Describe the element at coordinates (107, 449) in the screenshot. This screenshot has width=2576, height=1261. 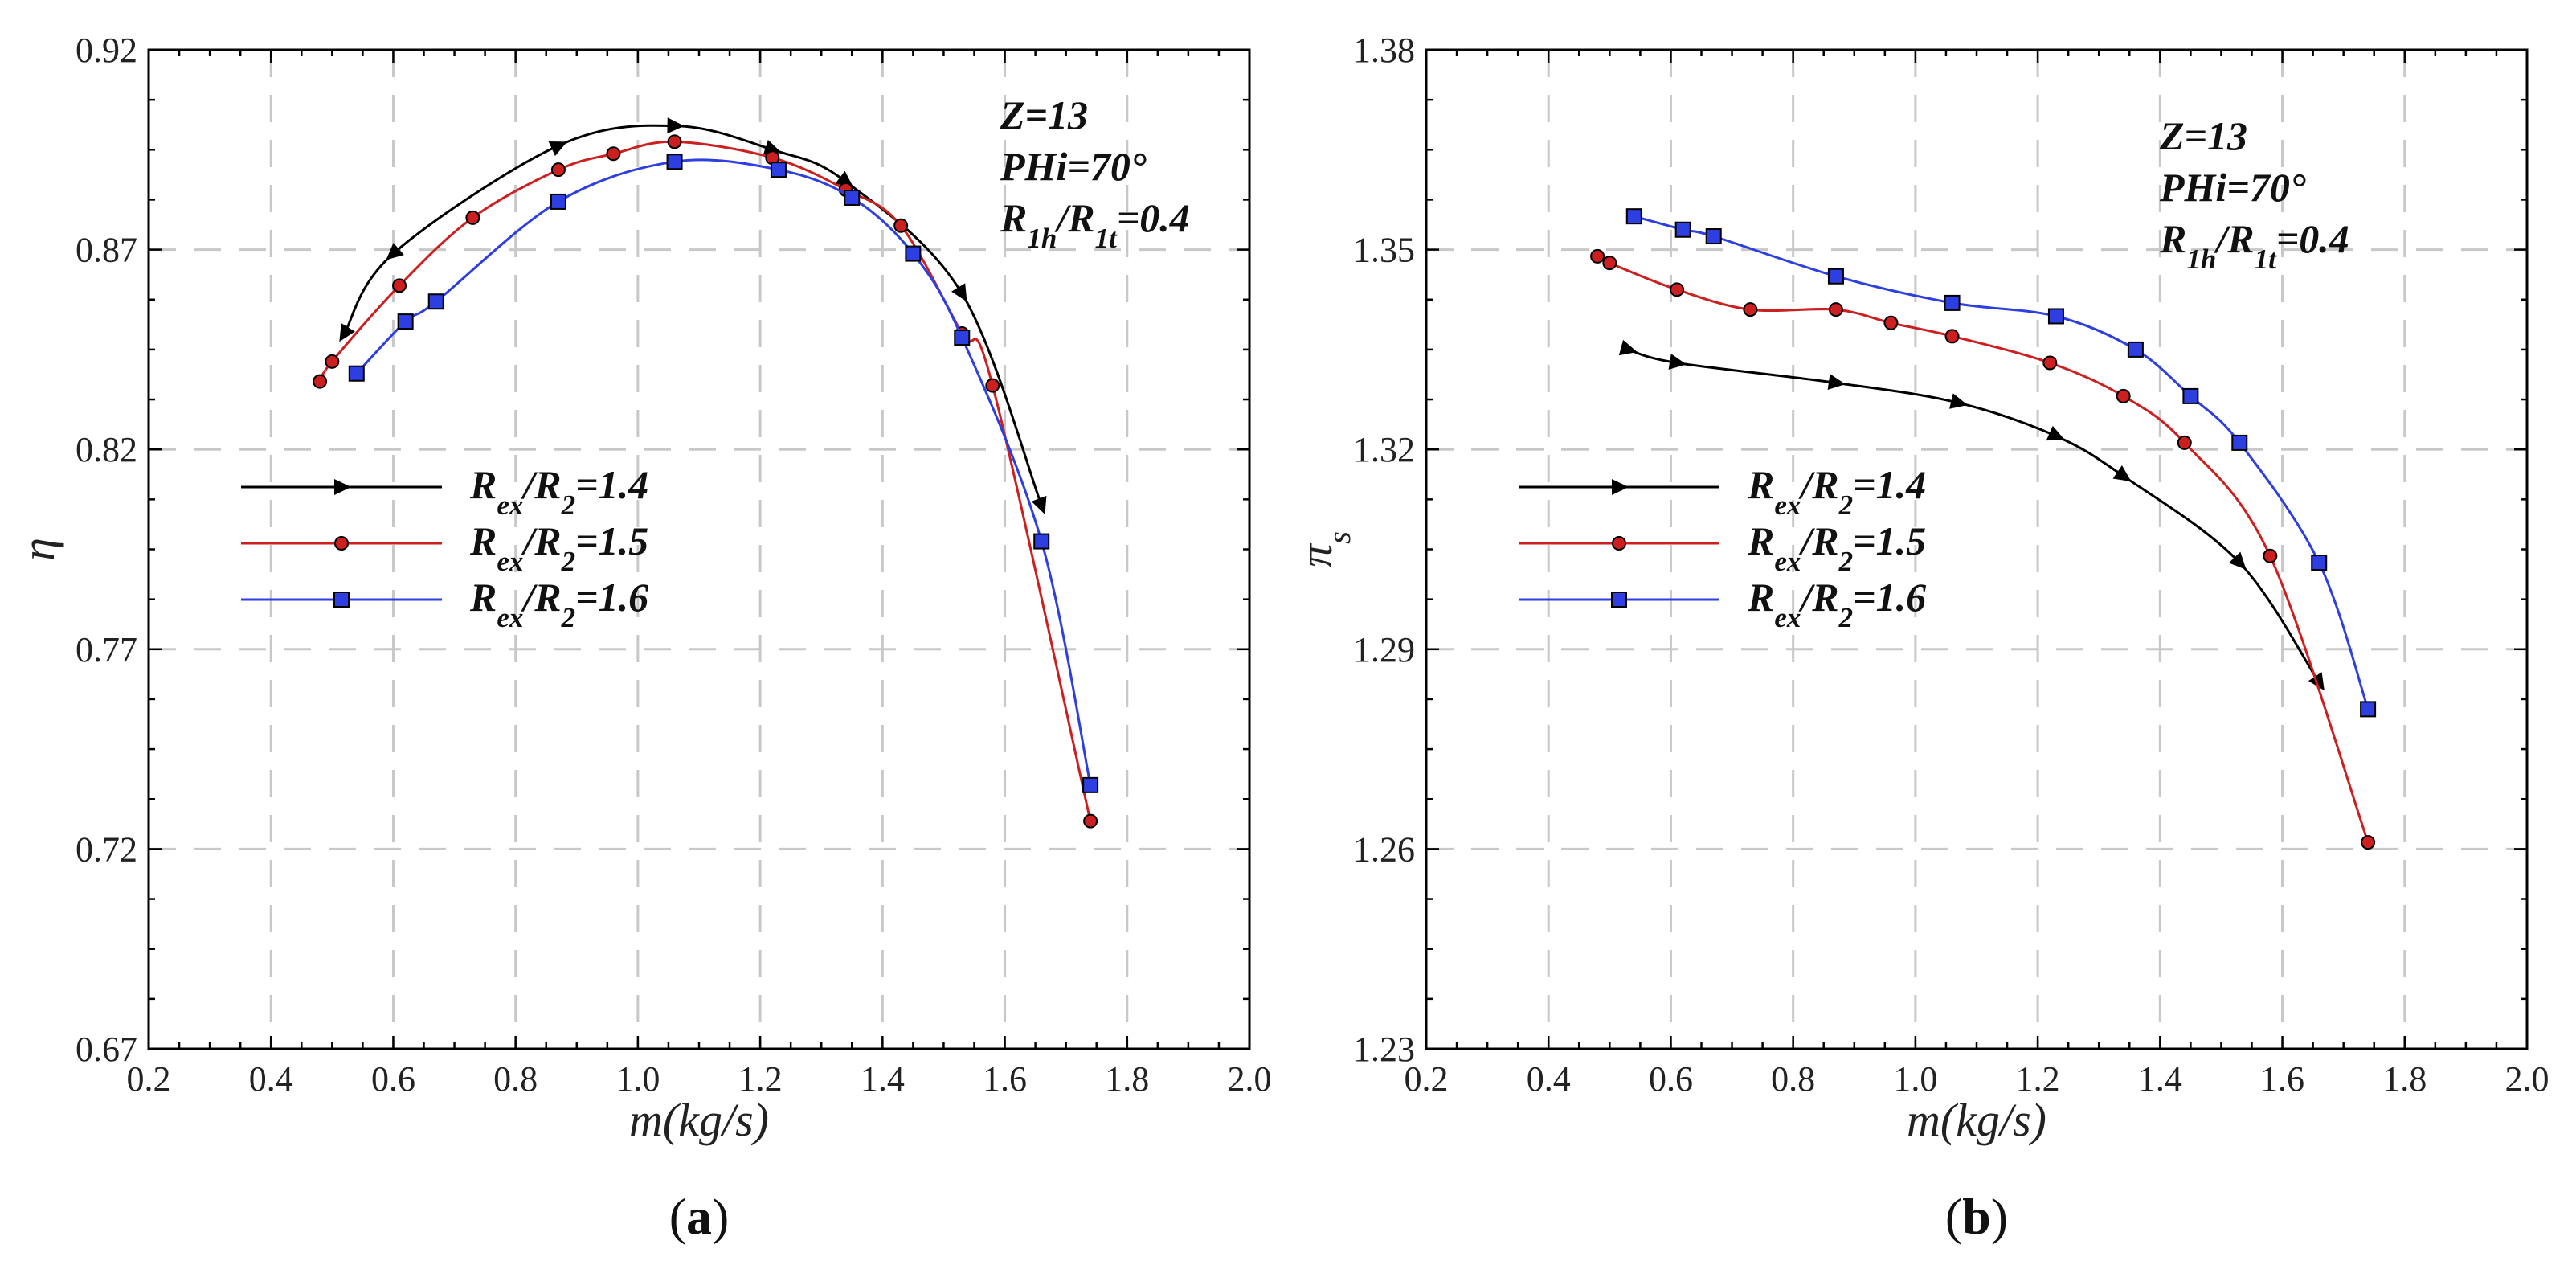
I see `y-tick-label: 0.82` at that location.